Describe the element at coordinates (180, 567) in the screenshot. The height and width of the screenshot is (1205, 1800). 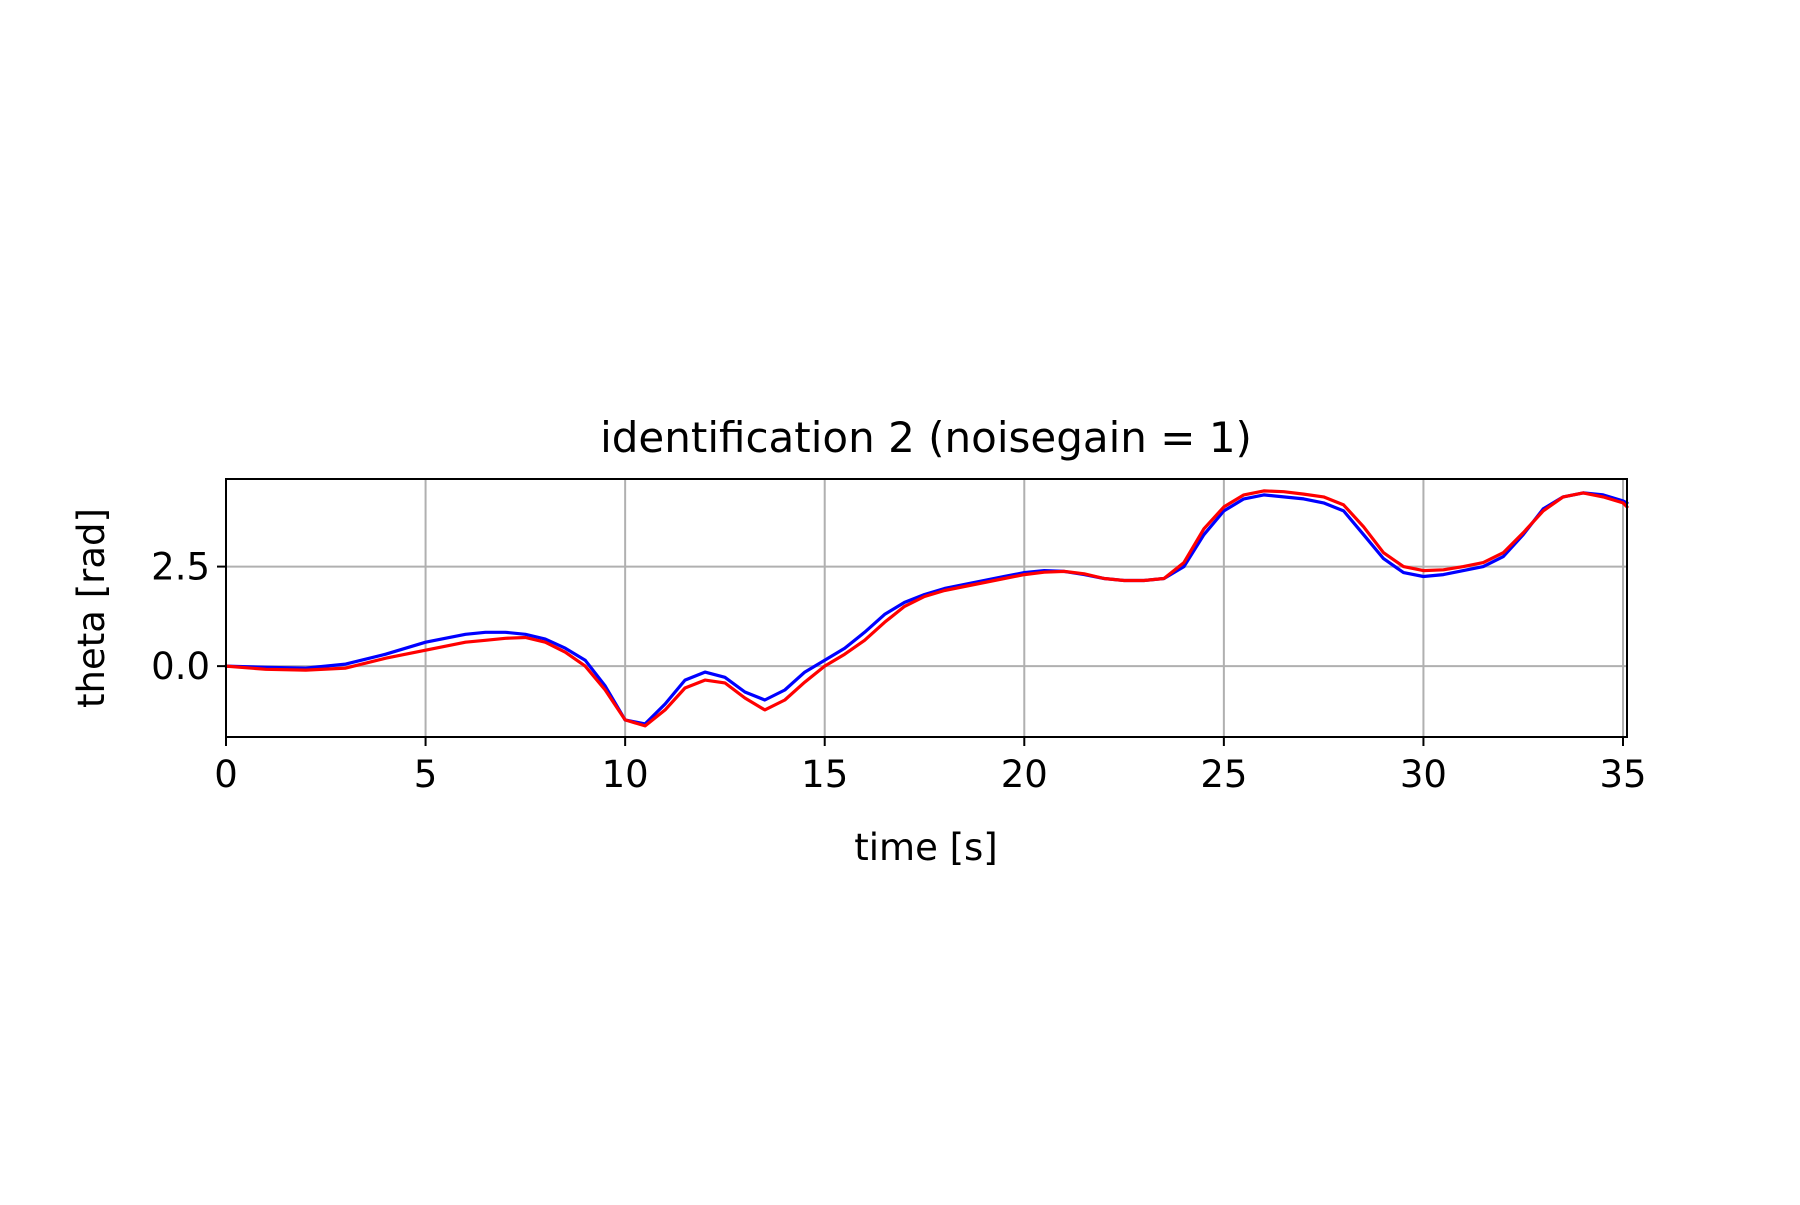
I see `y-tick-label: 2.5` at that location.